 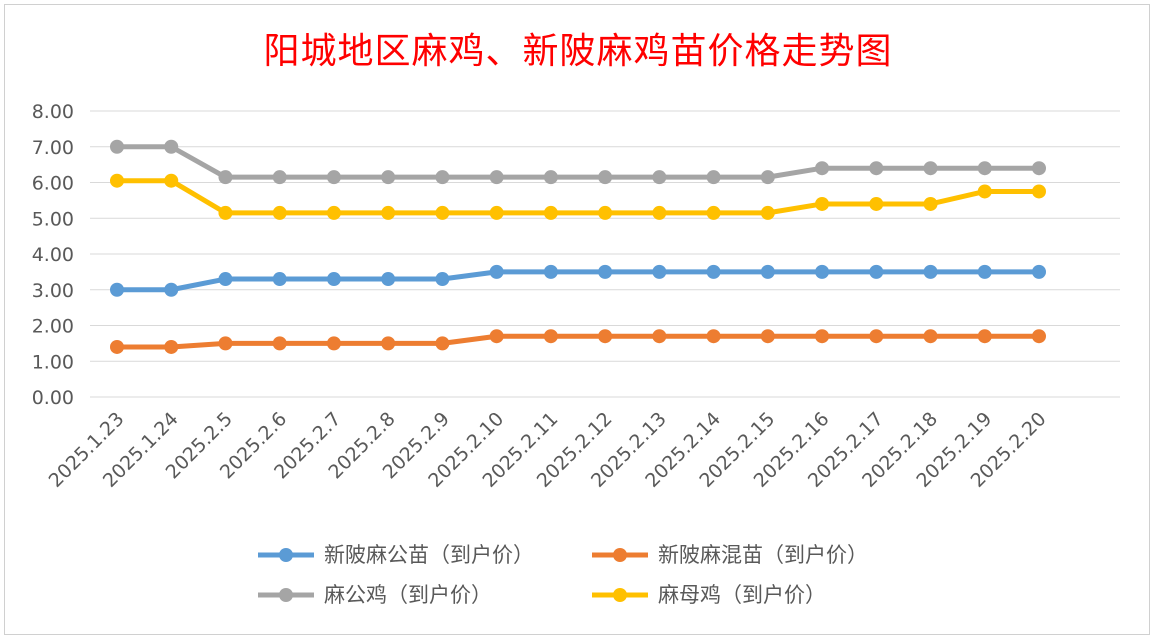 I want to click on y-axis-ticks: 0.00 1.00 2.00 3.00 4.00 5.00 6.00 7.00 8.00, so click(x=53, y=255).